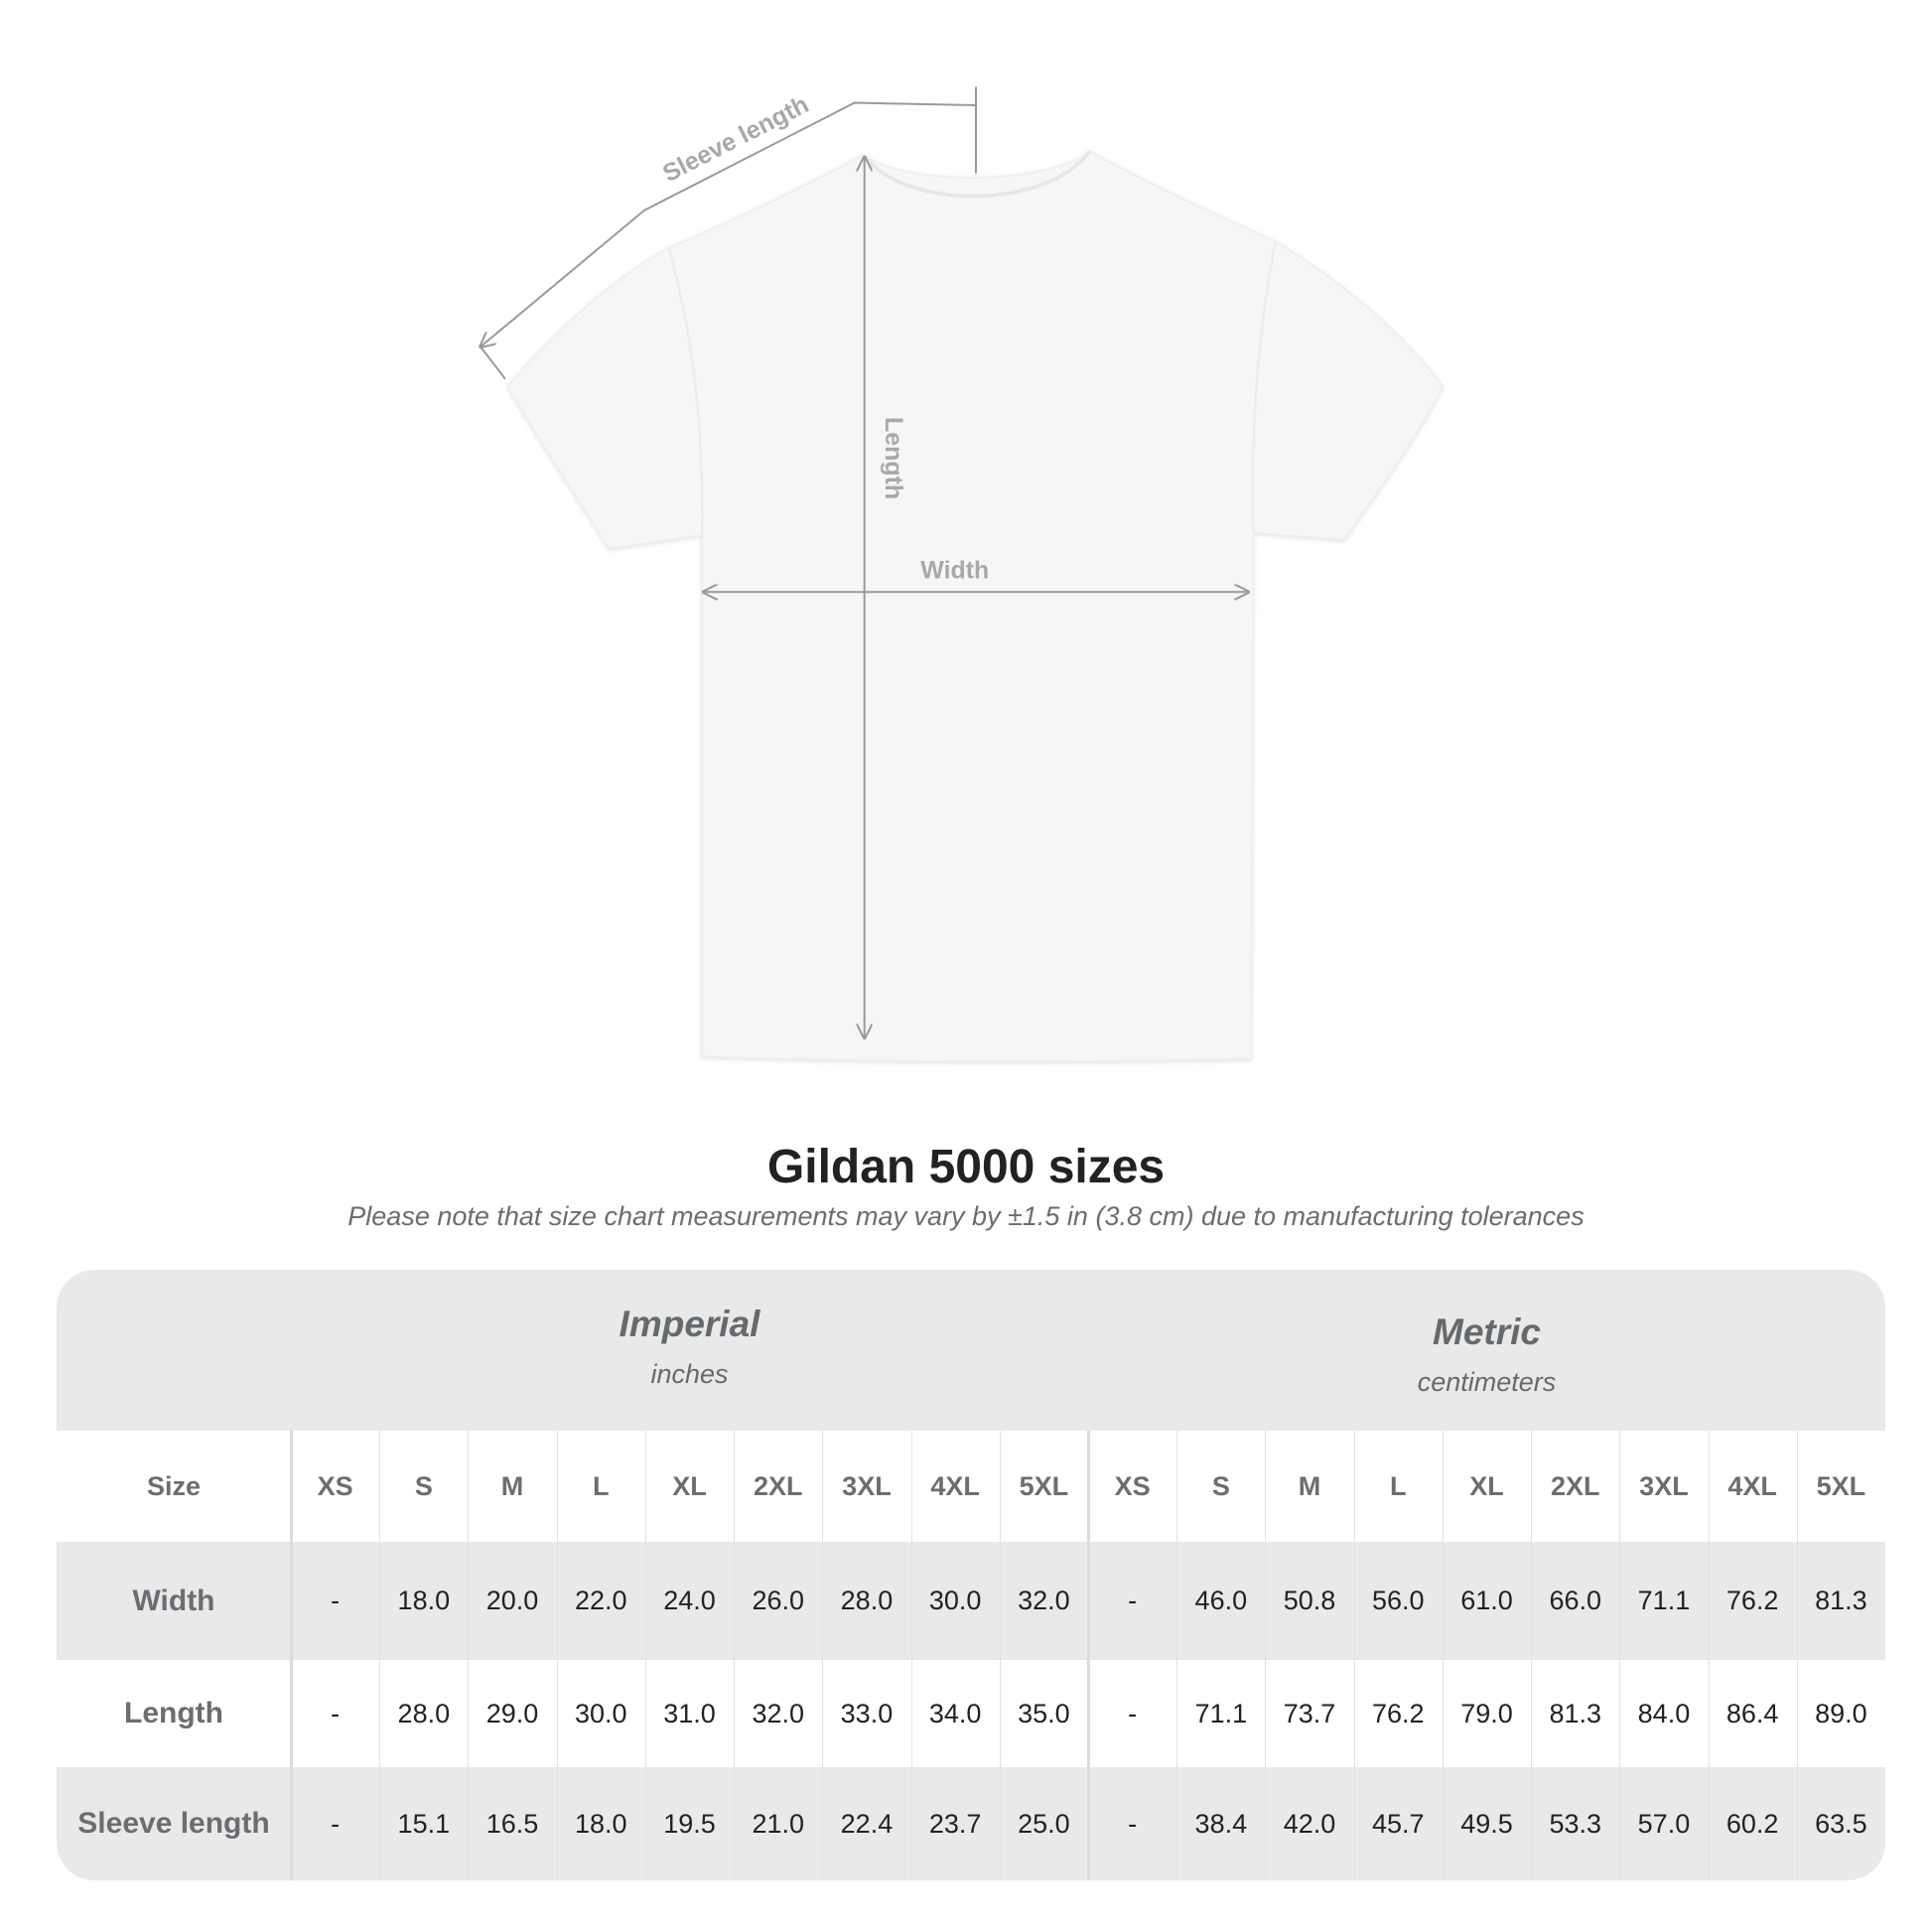  What do you see at coordinates (971, 1601) in the screenshot?
I see `row-band-width` at bounding box center [971, 1601].